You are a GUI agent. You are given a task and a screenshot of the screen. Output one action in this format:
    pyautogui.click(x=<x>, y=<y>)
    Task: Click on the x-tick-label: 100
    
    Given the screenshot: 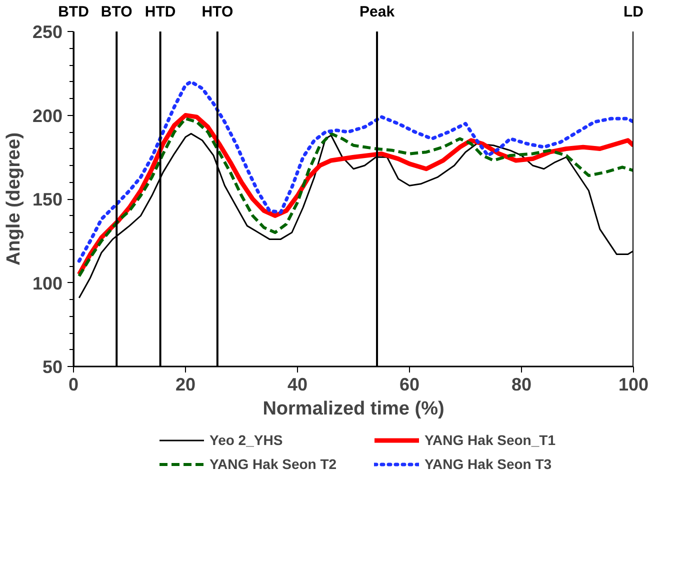 What is the action you would take?
    pyautogui.click(x=633, y=384)
    